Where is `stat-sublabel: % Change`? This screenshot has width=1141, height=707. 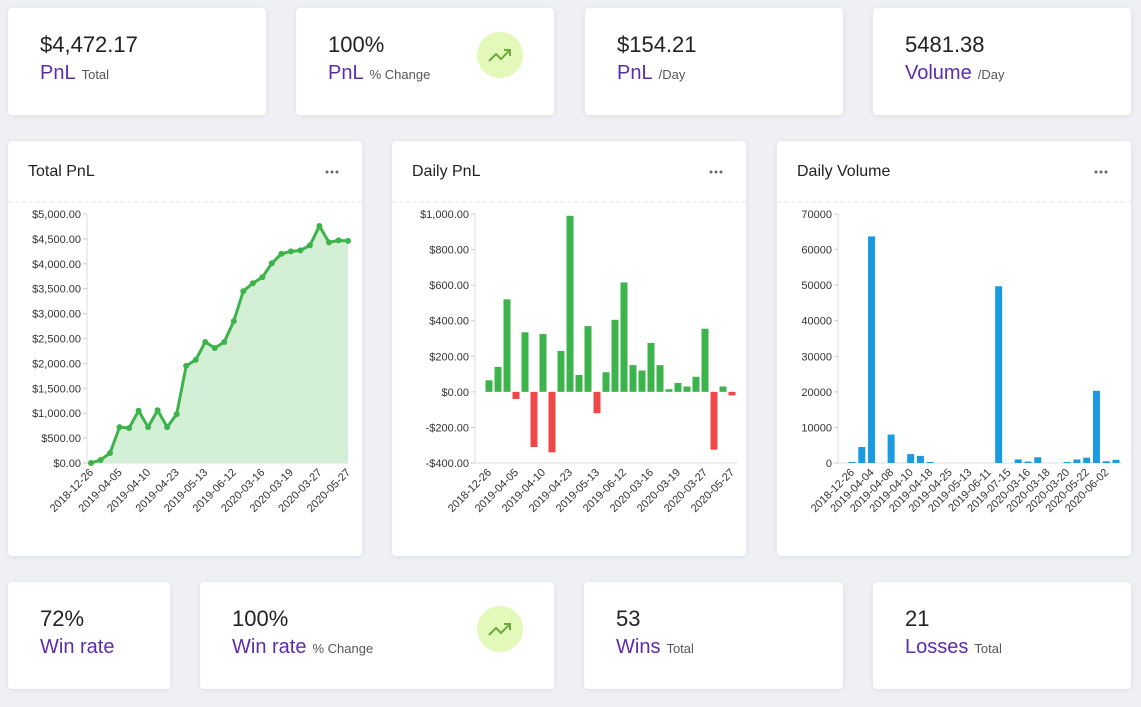 stat-sublabel: % Change is located at coordinates (343, 648).